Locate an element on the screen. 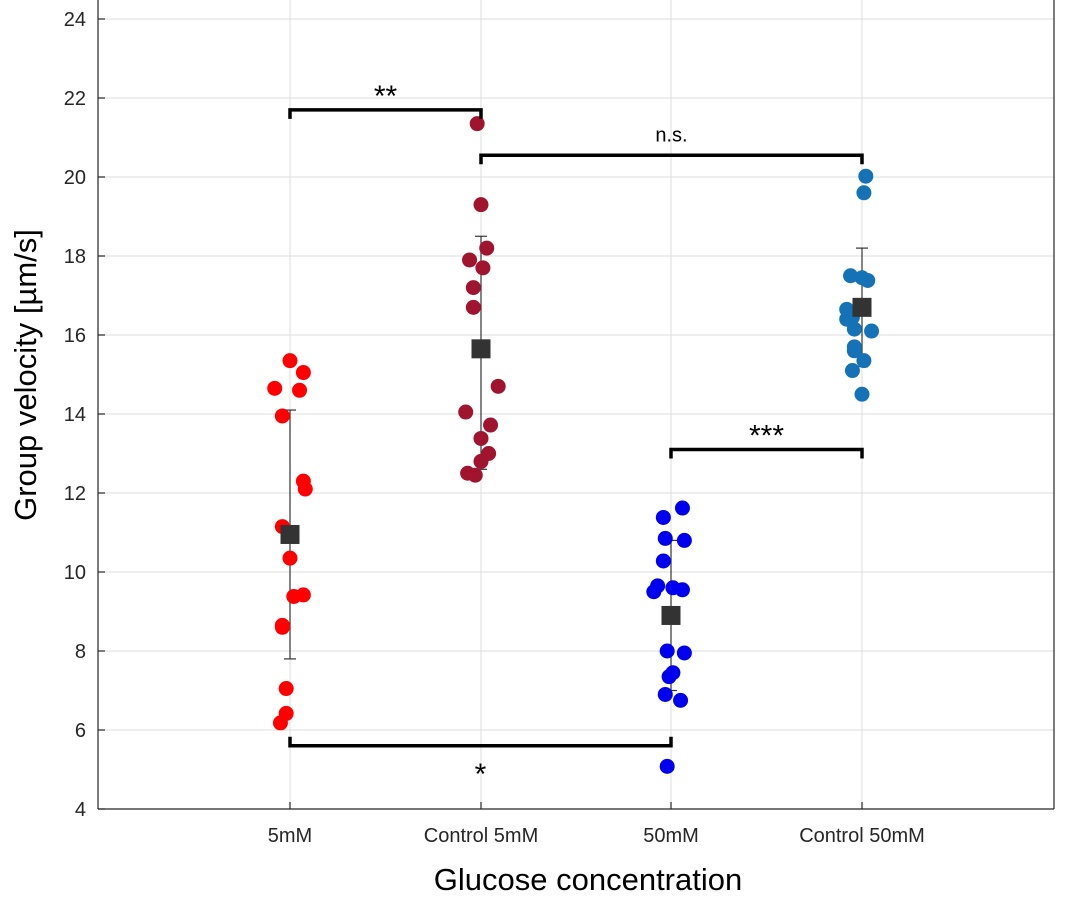 This screenshot has height=903, width=1065. y-tick-label: 10 is located at coordinates (75, 573).